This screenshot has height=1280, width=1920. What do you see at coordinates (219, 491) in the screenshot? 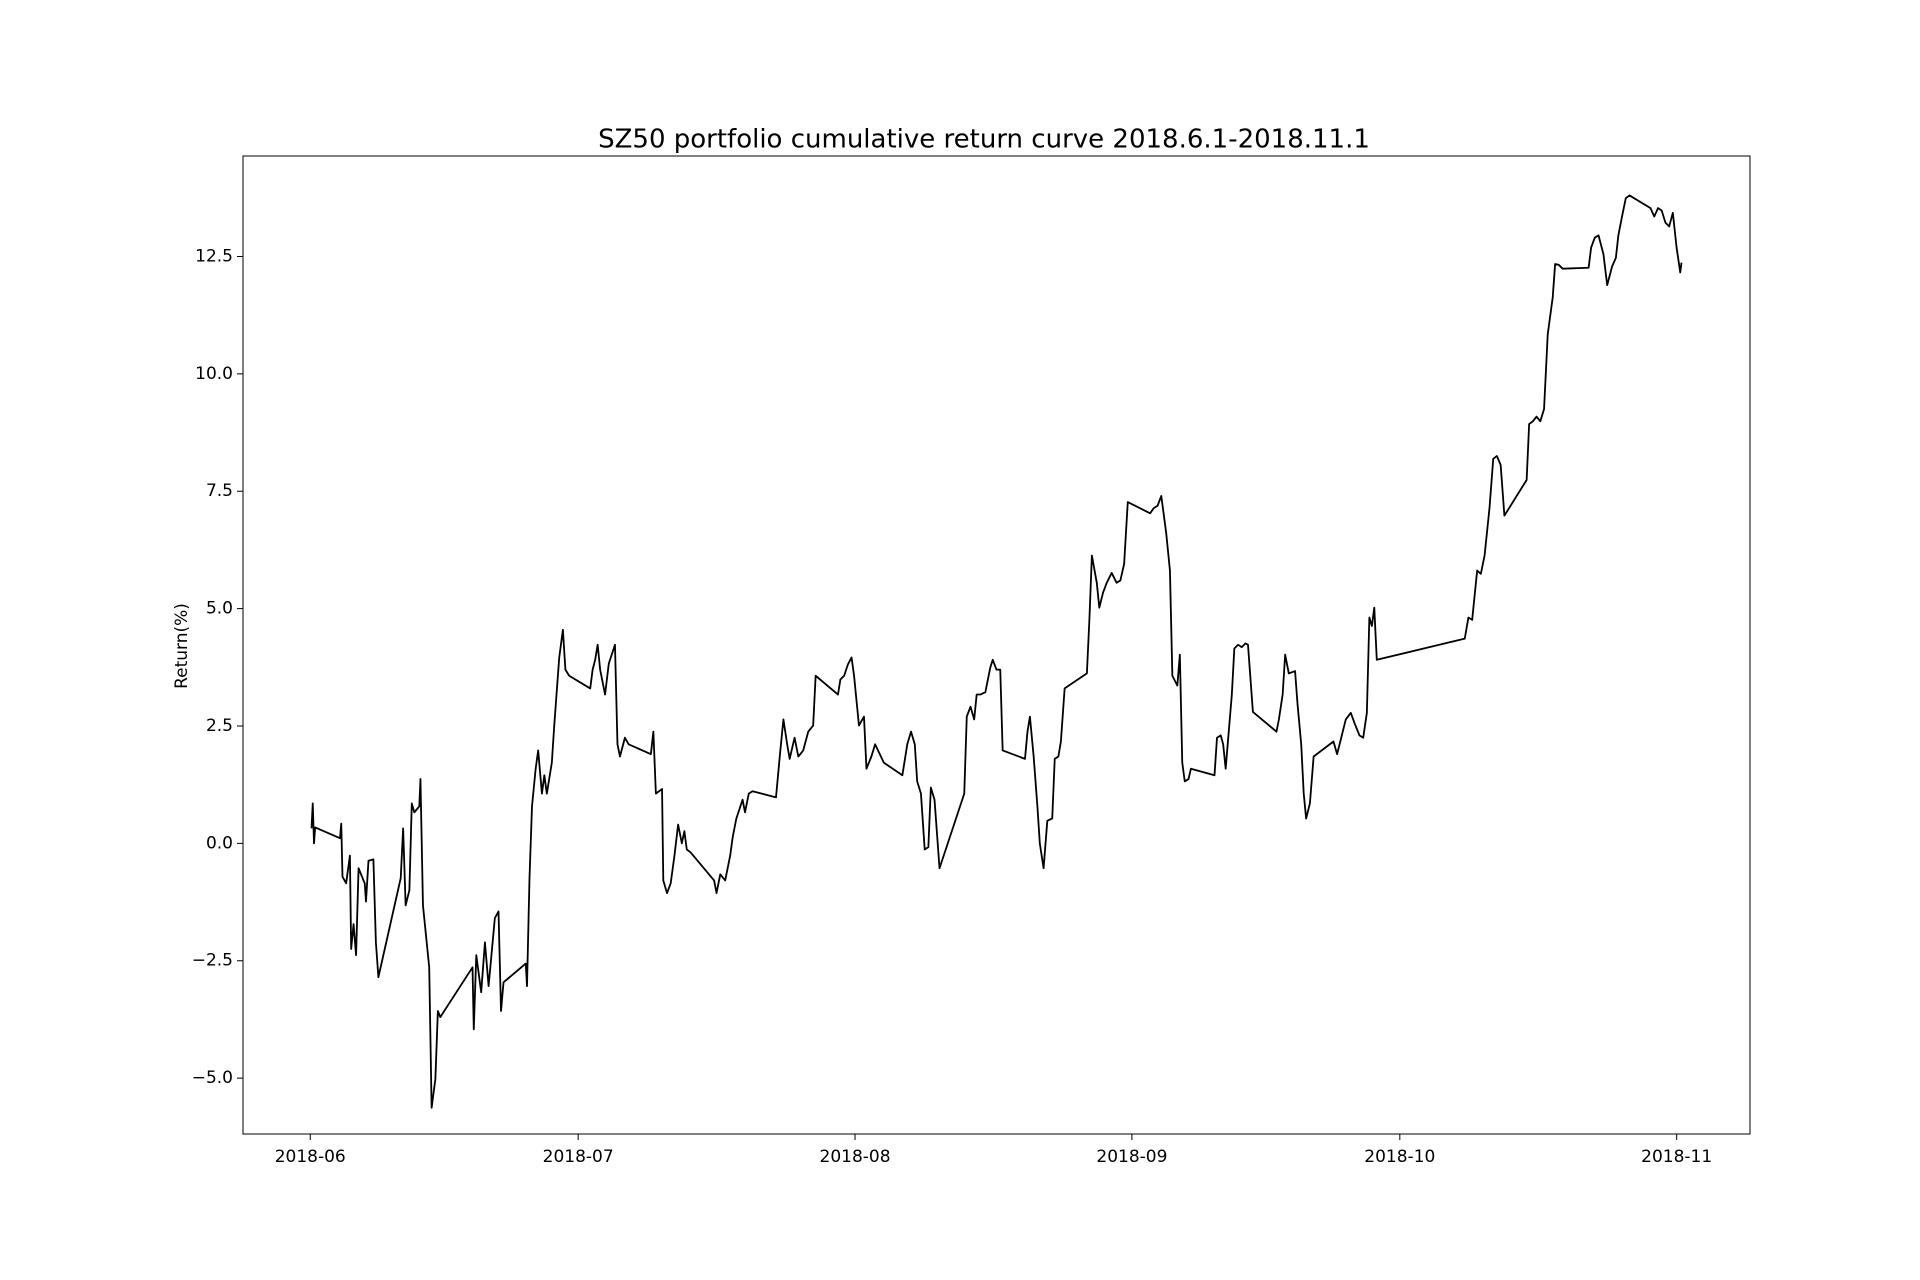
I see `y-tick-label: 7.5` at bounding box center [219, 491].